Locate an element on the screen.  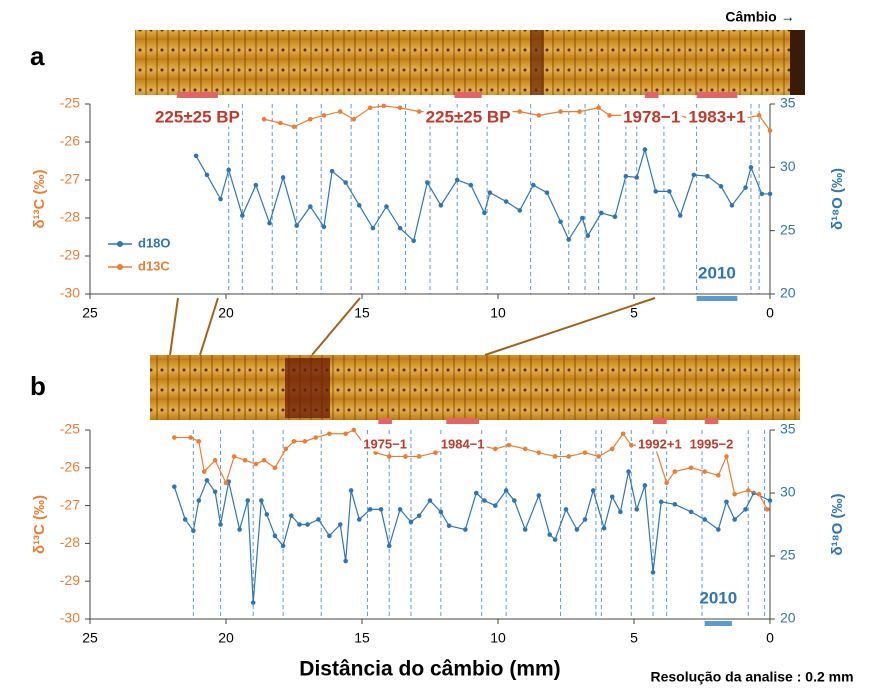
marker-label: 2010 is located at coordinates (718, 597).